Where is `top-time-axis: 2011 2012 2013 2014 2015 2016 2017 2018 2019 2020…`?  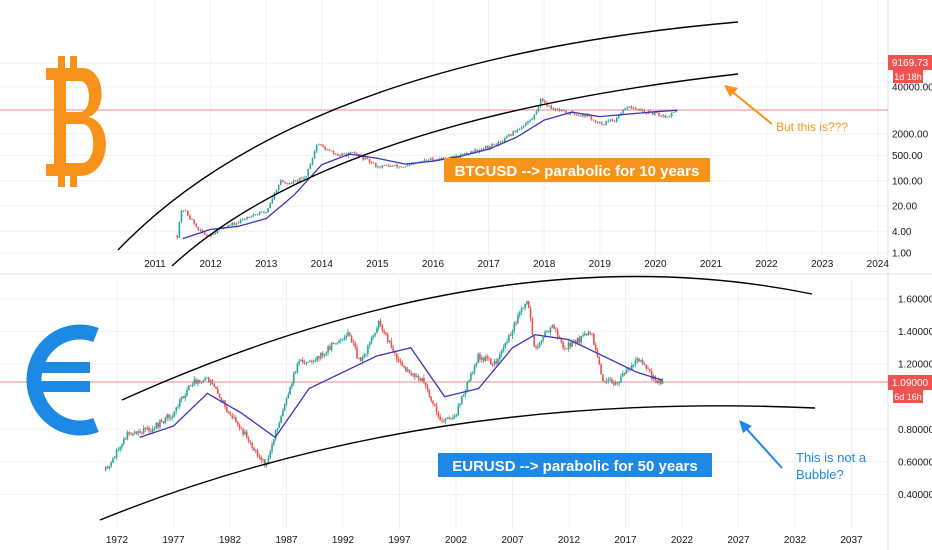 top-time-axis: 2011 2012 2013 2014 2015 2016 2017 2018 2019 2020… is located at coordinates (516, 264).